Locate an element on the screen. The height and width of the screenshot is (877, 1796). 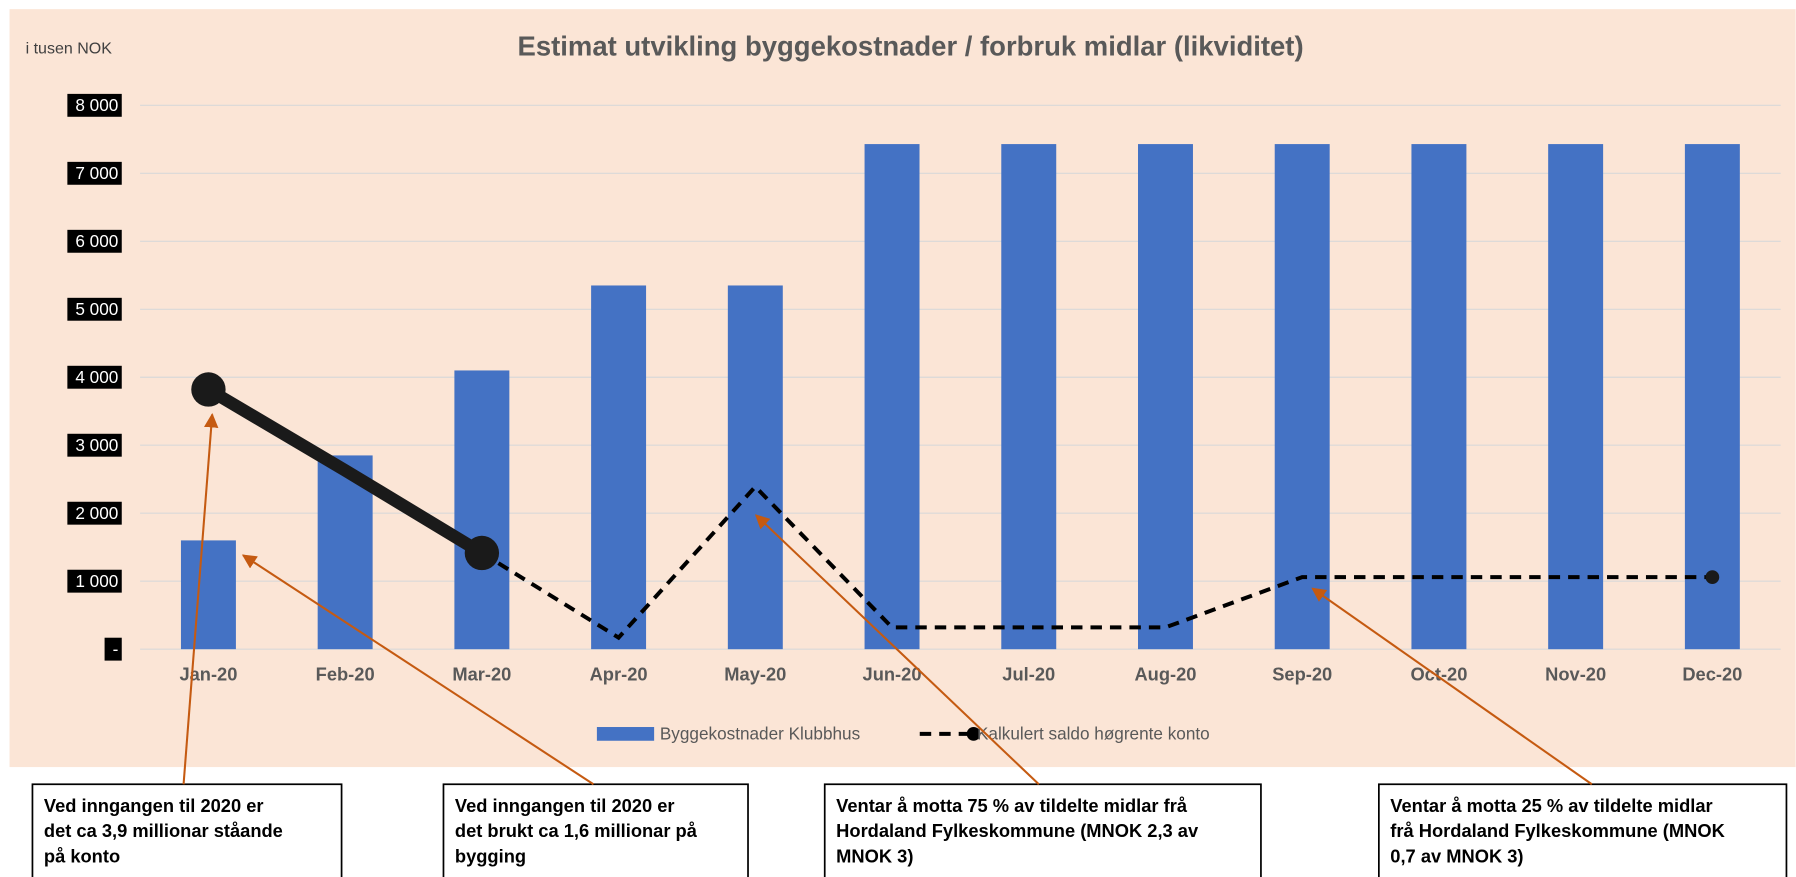
x-tick-label: Dec-20 is located at coordinates (1712, 673).